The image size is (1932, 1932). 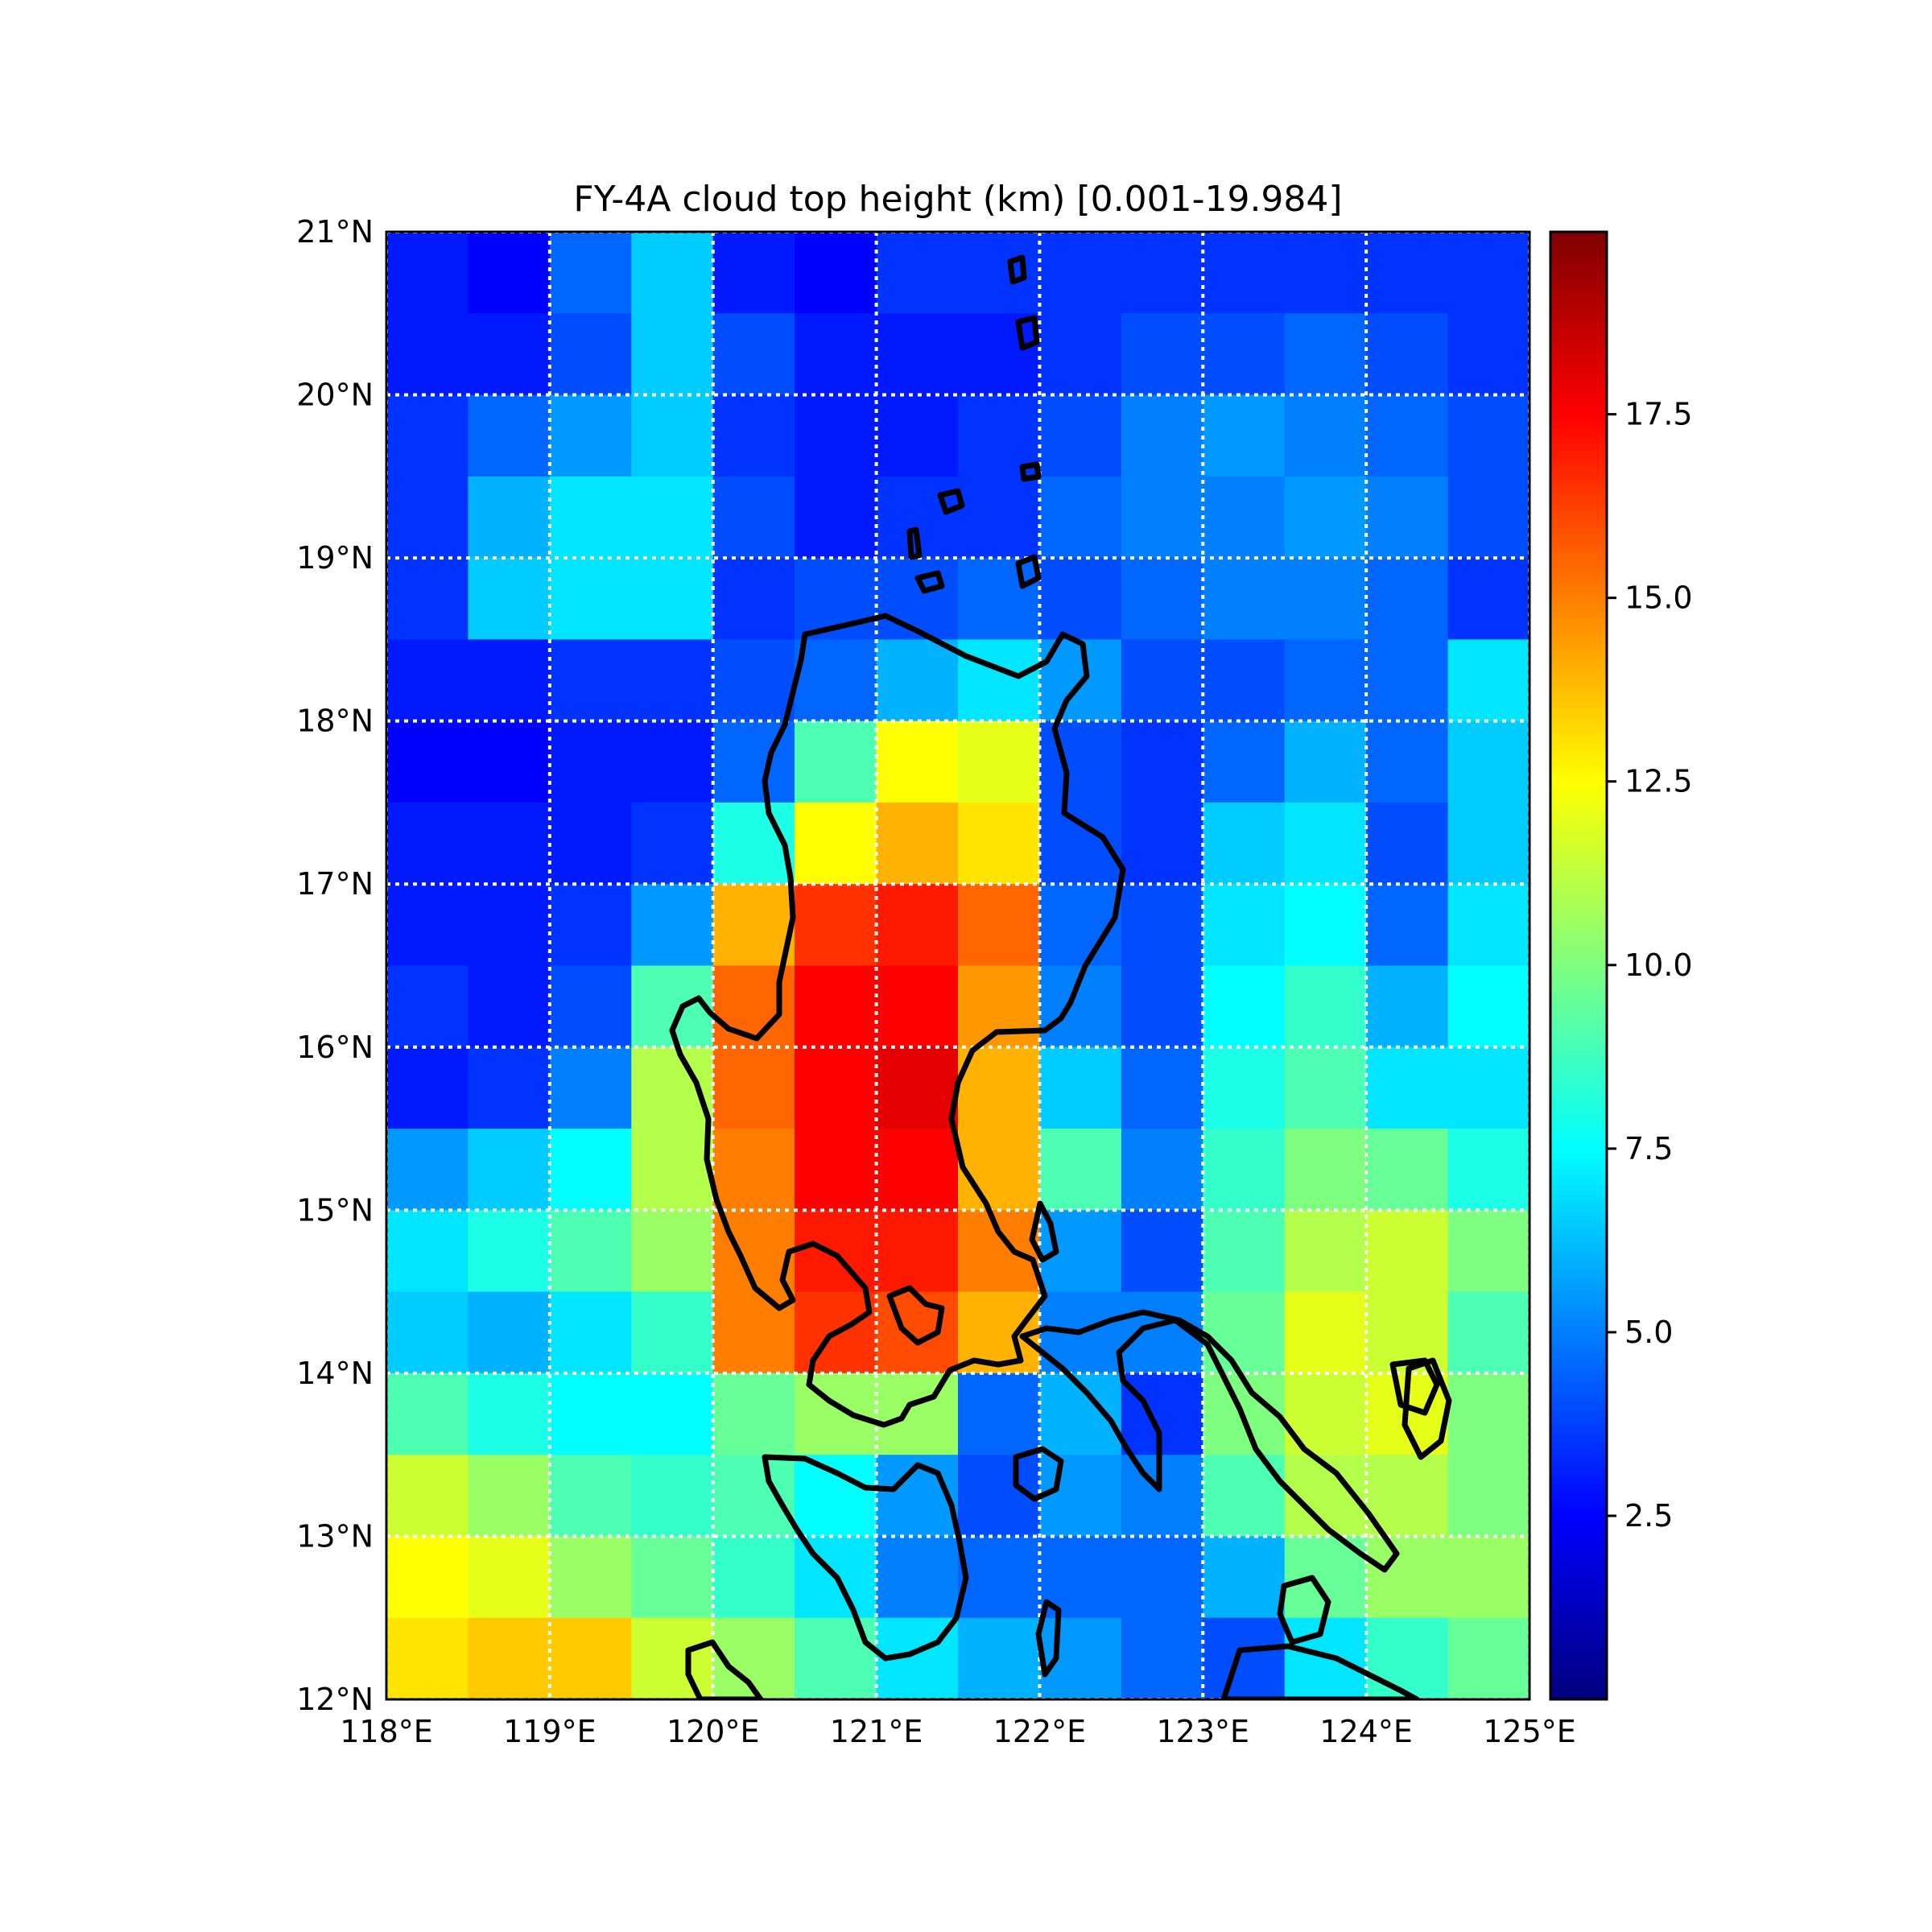 What do you see at coordinates (550, 1731) in the screenshot?
I see `x-tick-label: 119°E` at bounding box center [550, 1731].